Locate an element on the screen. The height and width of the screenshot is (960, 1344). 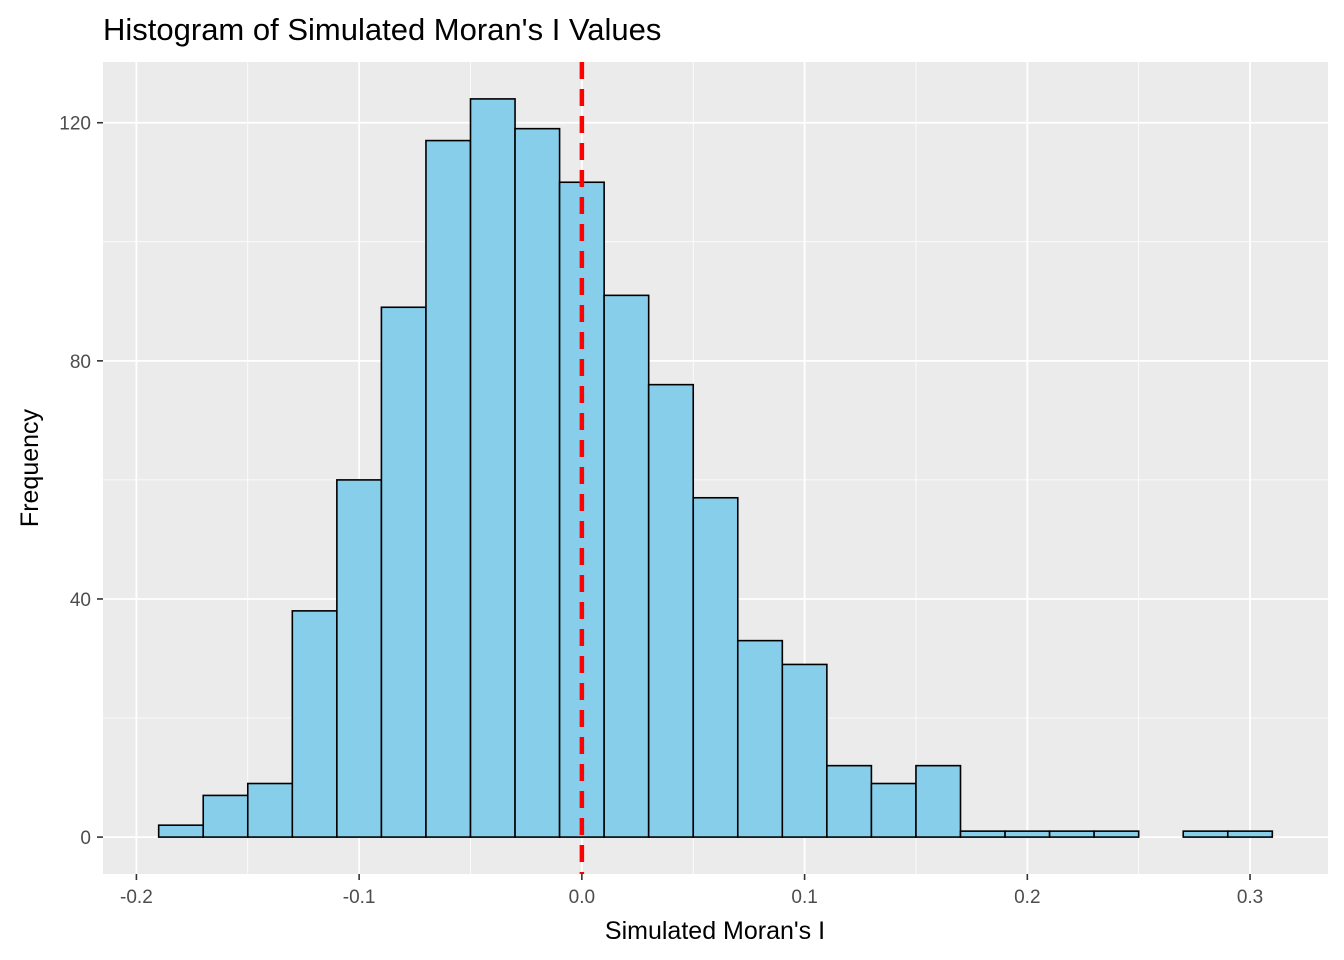
y-tick-label: 0 is located at coordinates (85, 838).